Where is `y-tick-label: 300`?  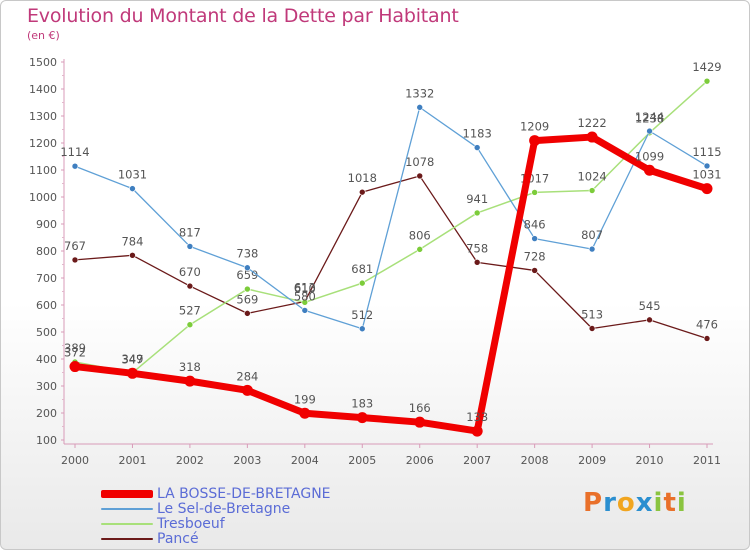
y-tick-label: 300 is located at coordinates (46, 386).